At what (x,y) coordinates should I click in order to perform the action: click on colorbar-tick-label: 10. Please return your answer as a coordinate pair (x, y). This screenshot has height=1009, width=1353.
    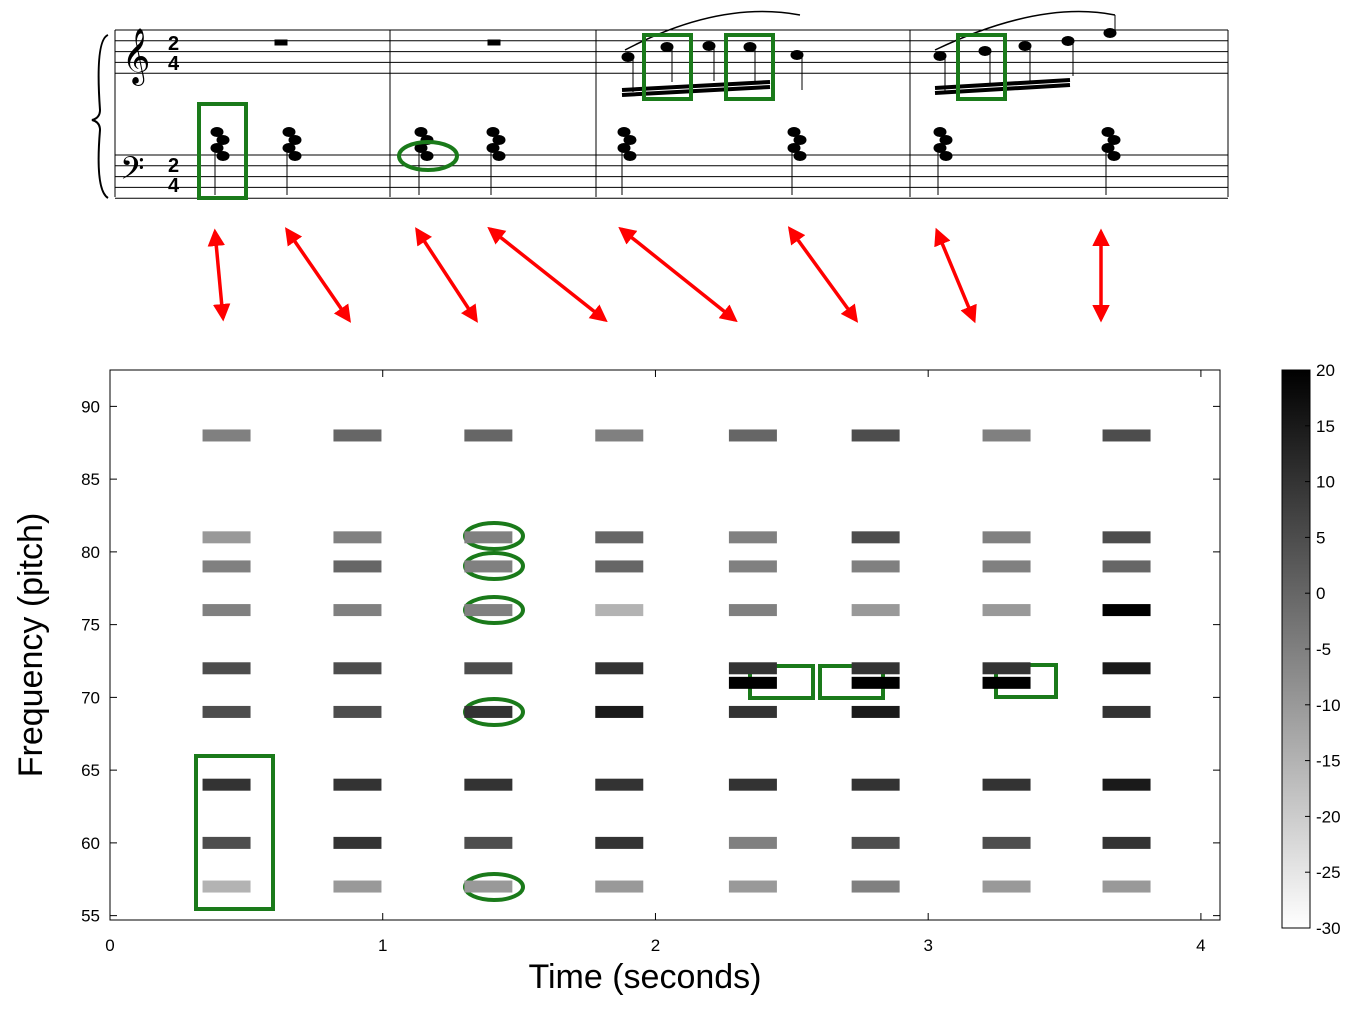
    Looking at the image, I should click on (1325, 482).